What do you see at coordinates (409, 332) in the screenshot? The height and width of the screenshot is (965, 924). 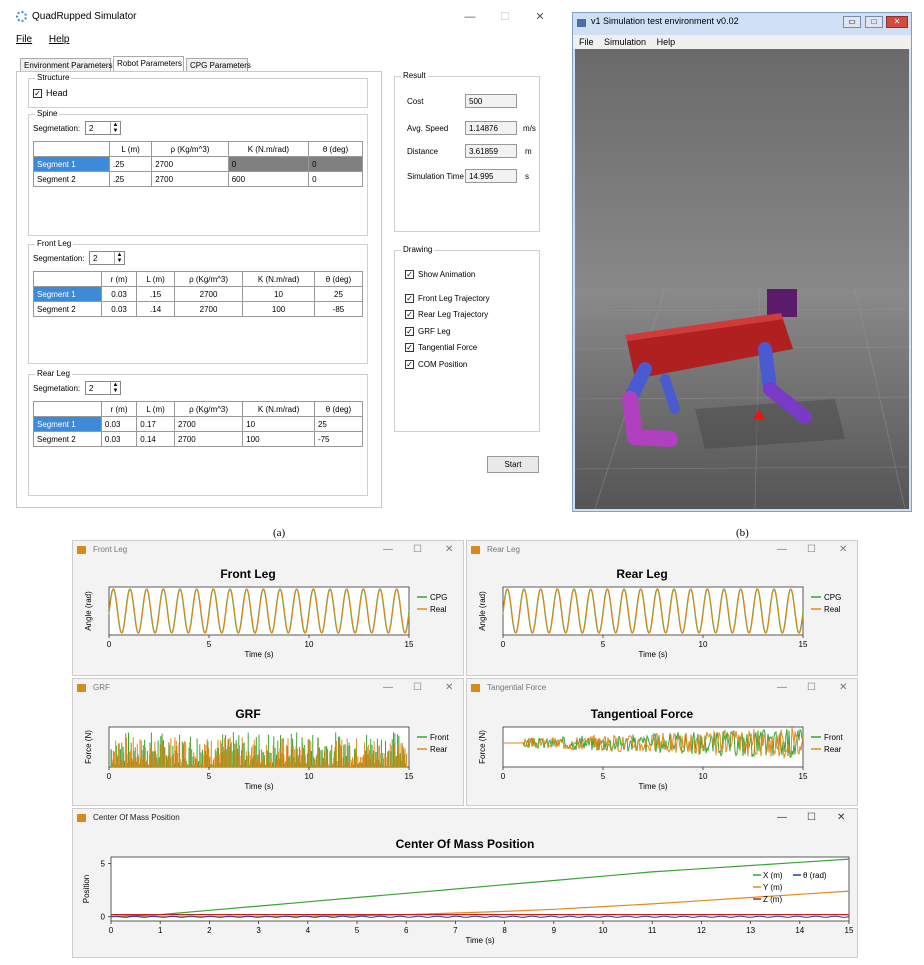 I see `check-icon: ✓` at bounding box center [409, 332].